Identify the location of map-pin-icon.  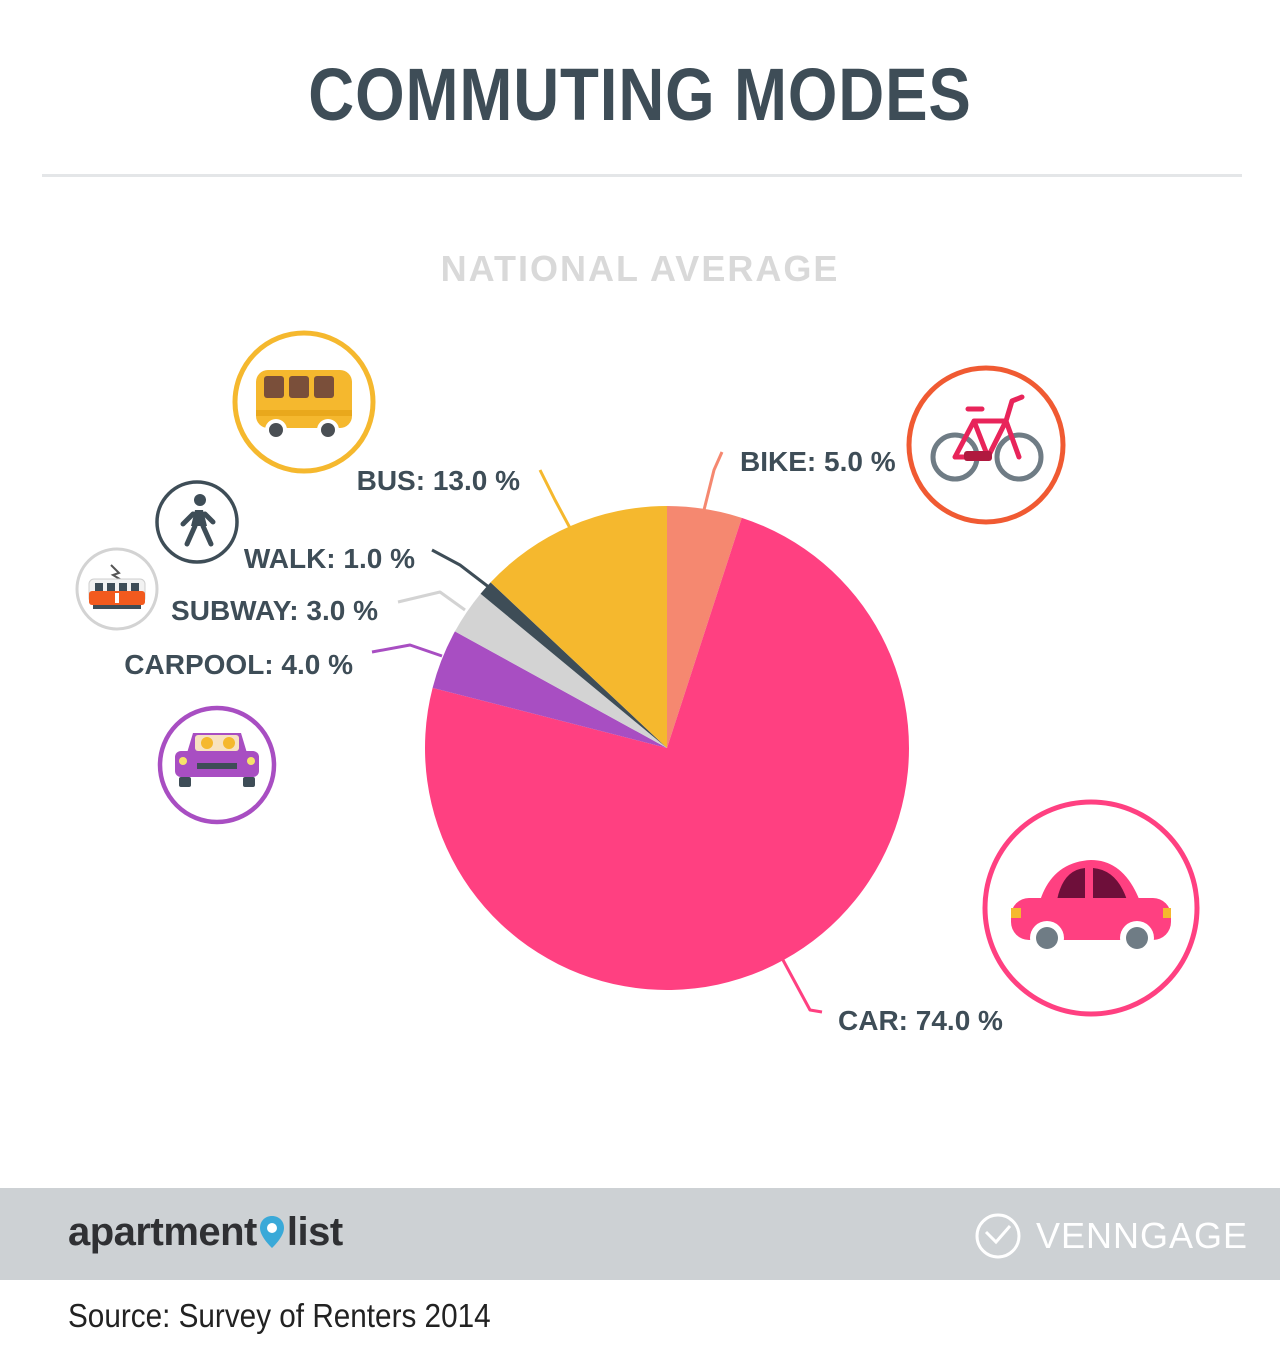
(271, 1232).